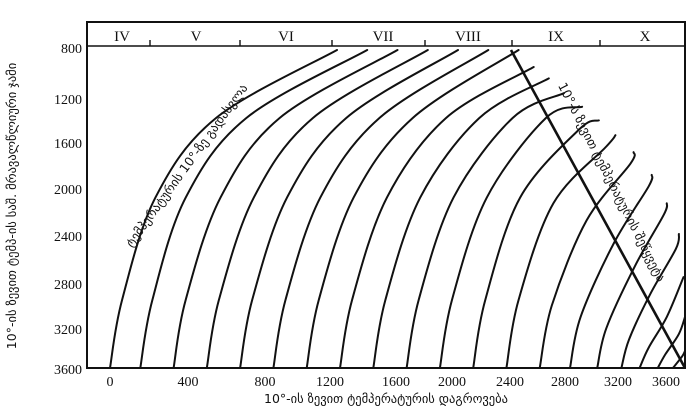  I want to click on x-tick-label: 1200, so click(330, 382).